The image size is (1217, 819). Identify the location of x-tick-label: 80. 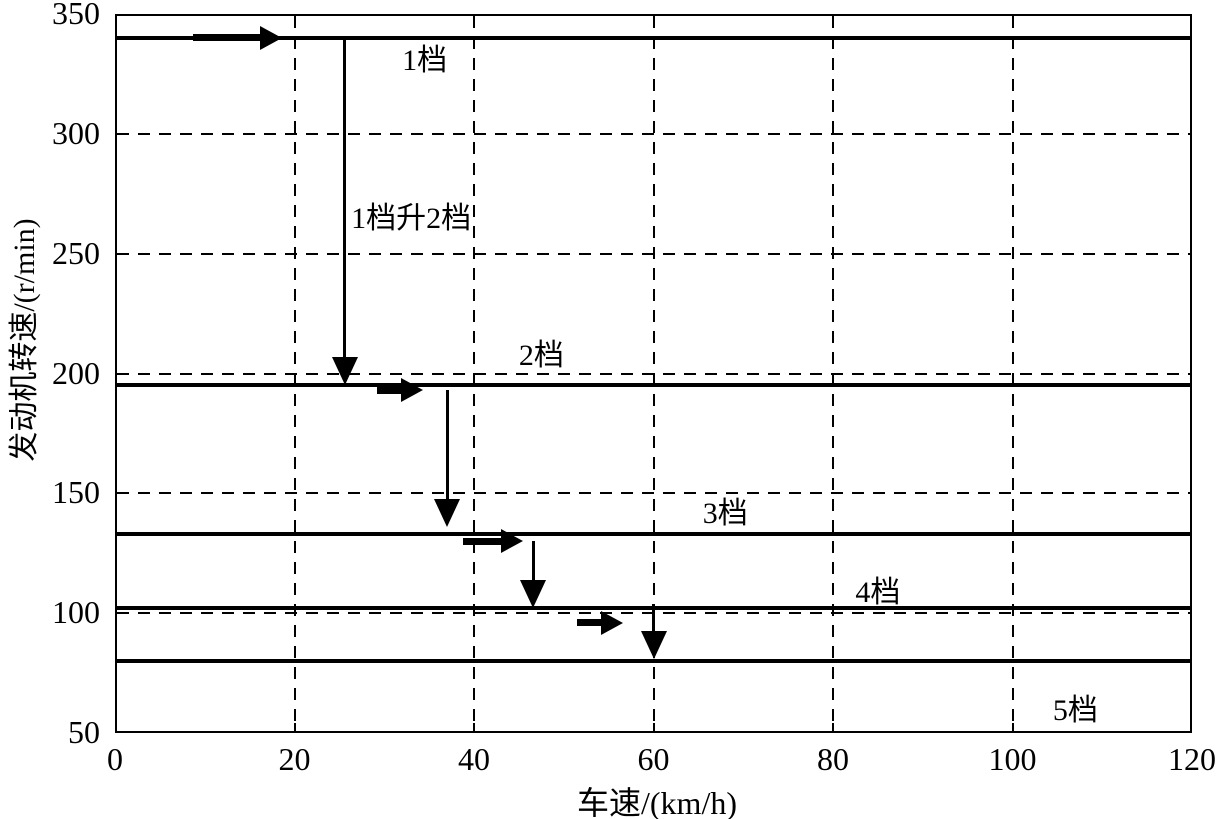
(833, 759).